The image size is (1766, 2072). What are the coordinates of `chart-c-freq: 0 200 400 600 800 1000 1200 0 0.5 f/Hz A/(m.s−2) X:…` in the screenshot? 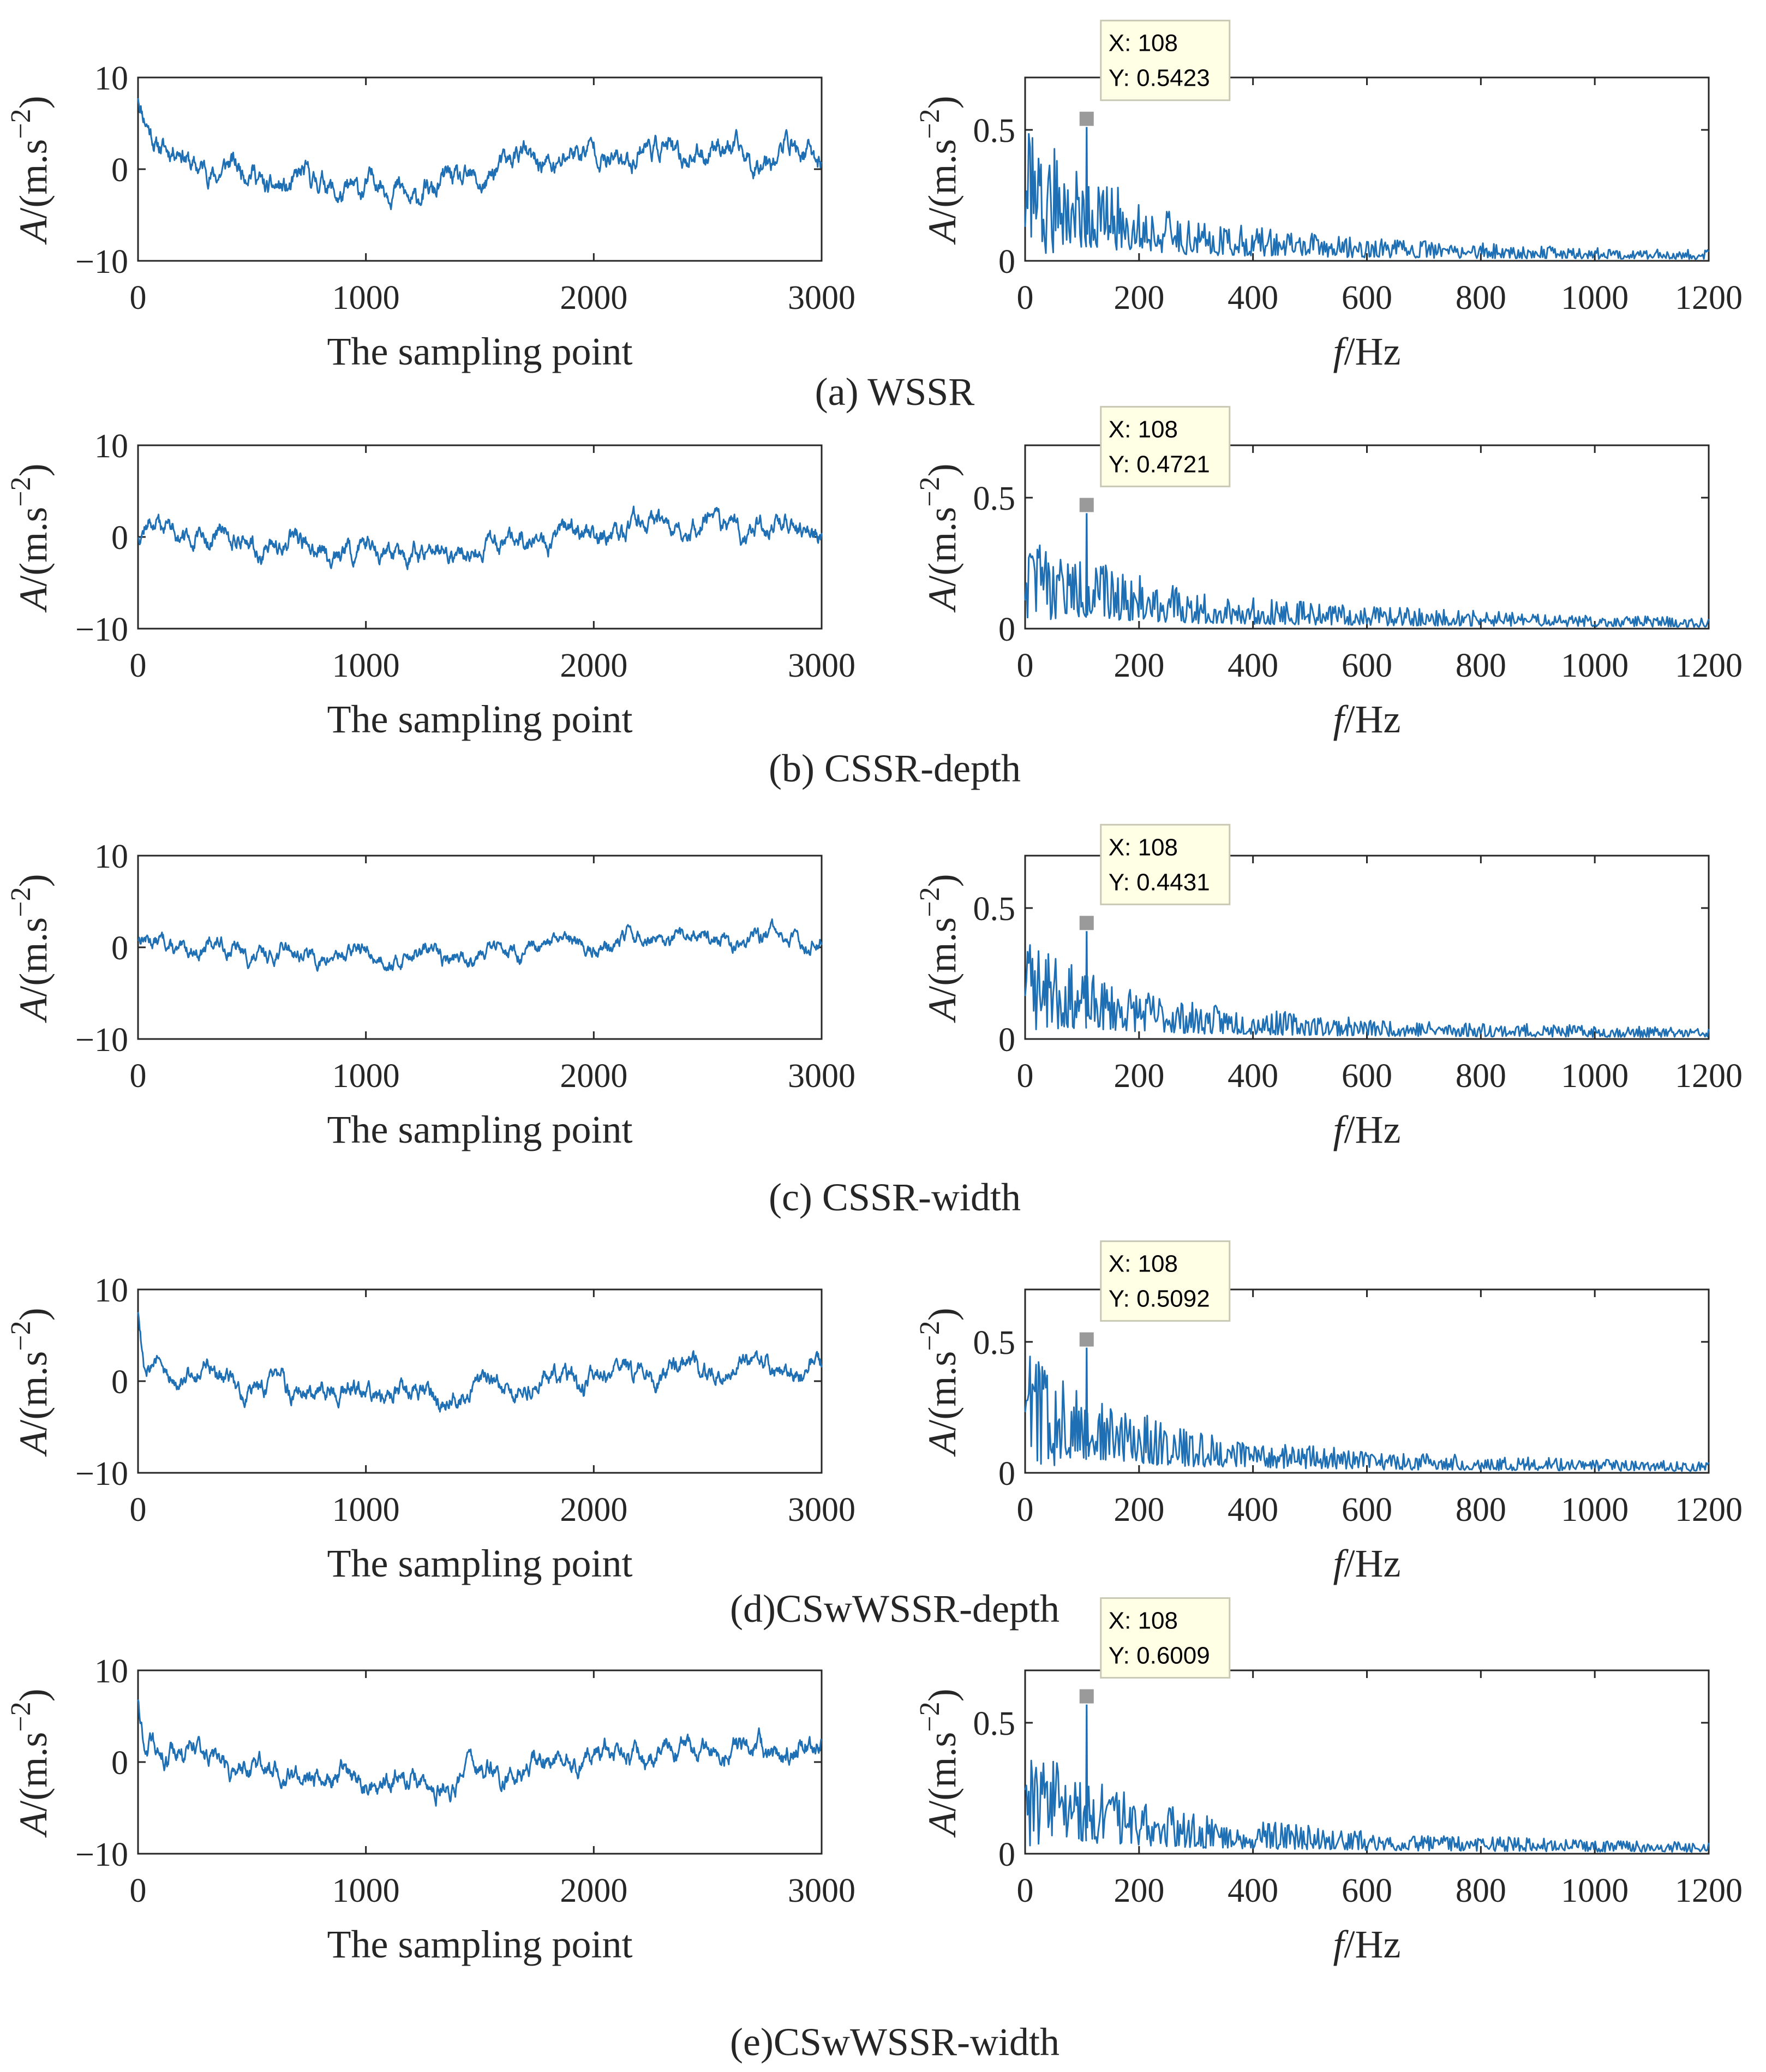 It's located at (1328, 987).